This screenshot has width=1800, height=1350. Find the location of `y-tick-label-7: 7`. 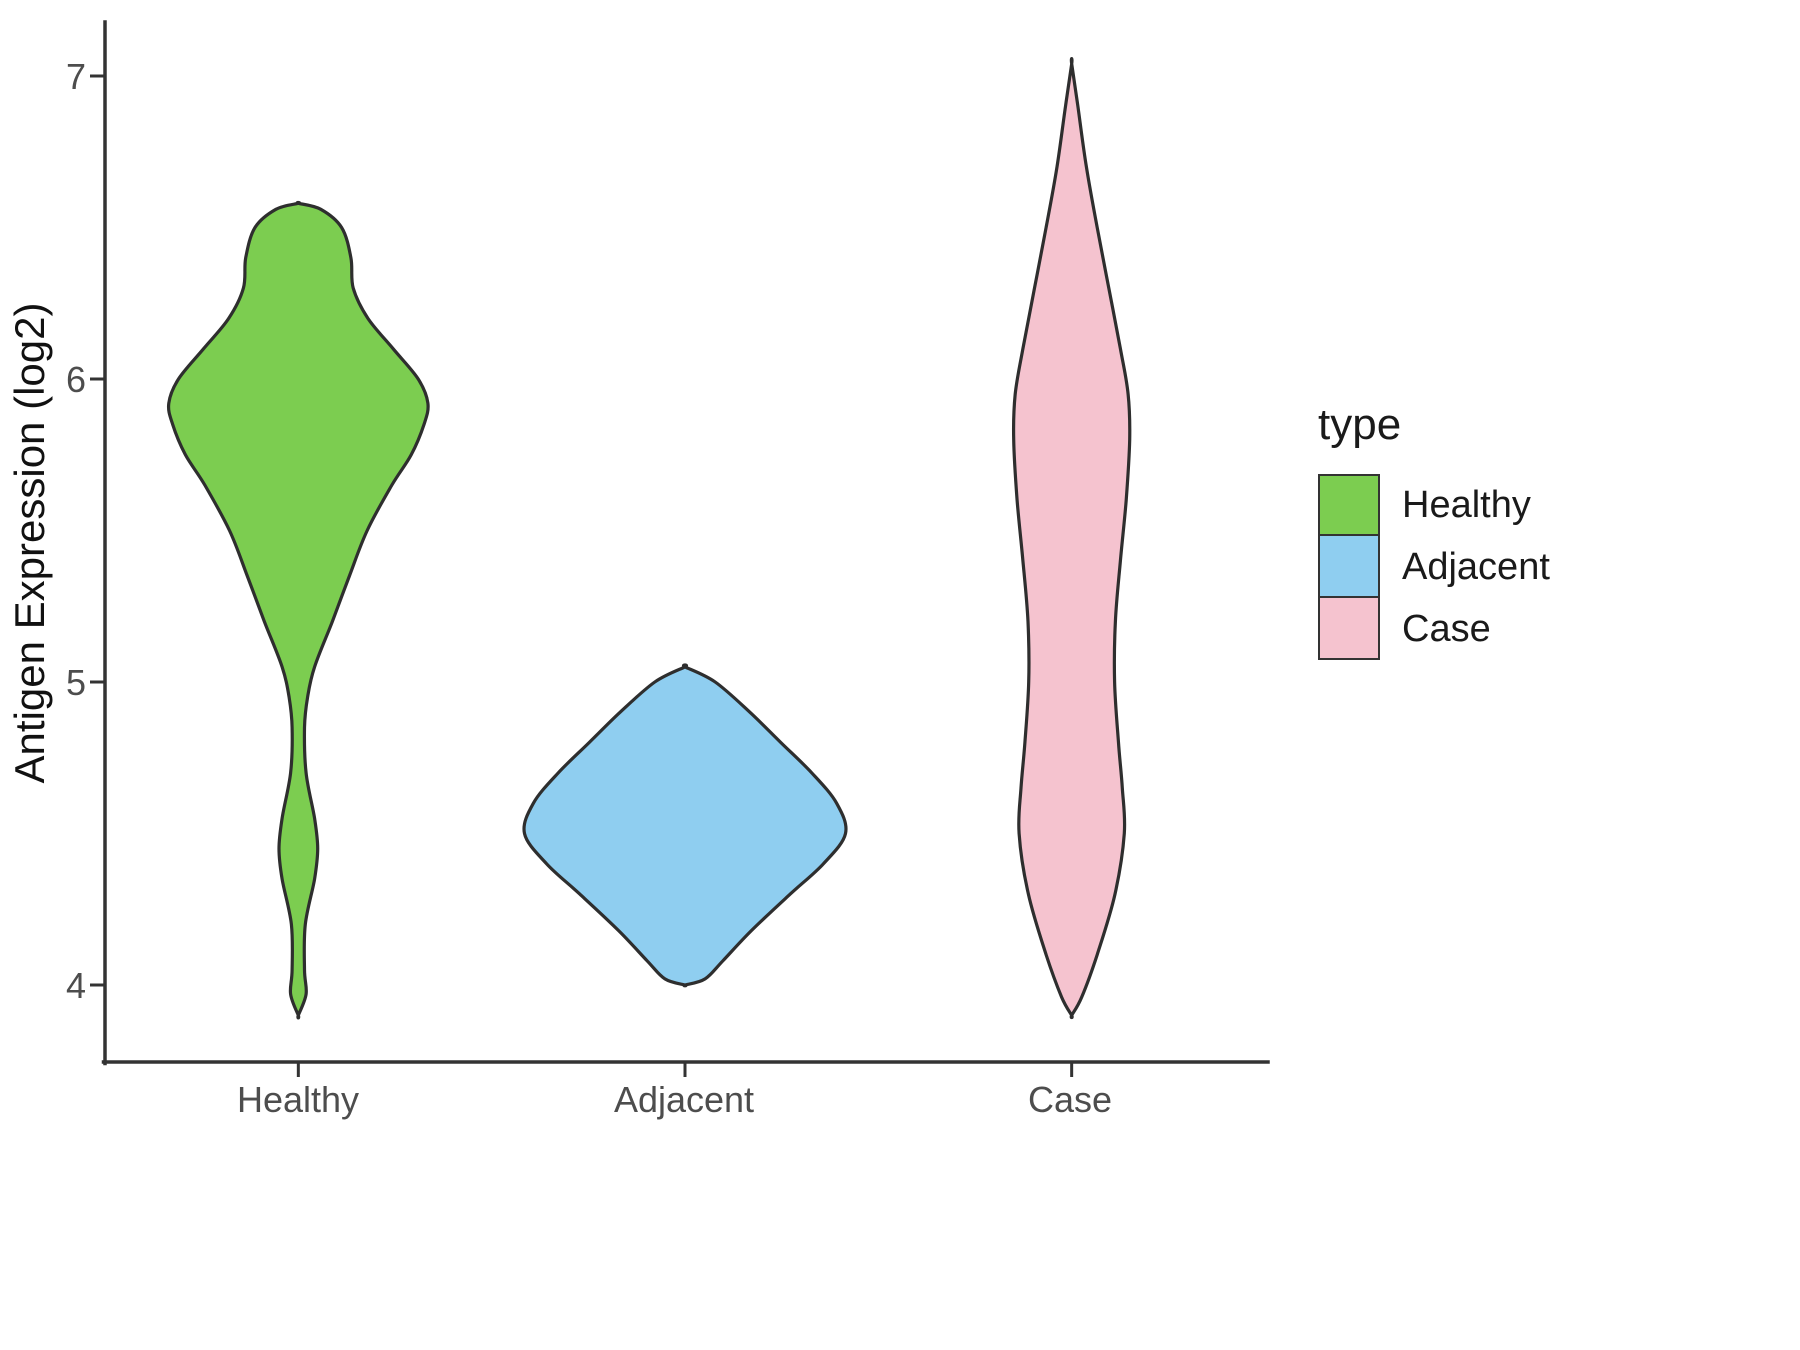

y-tick-label-7: 7 is located at coordinates (76, 76).